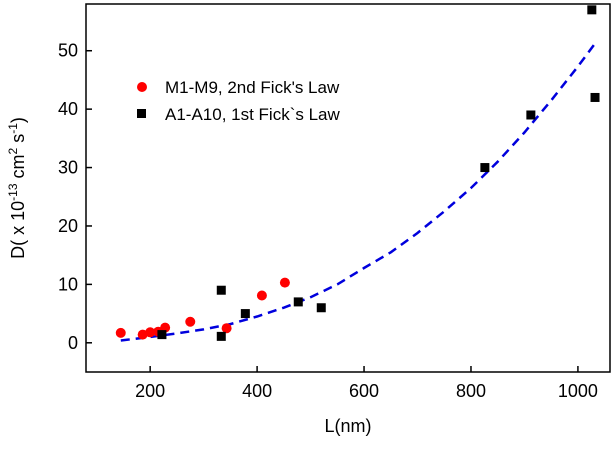 The width and height of the screenshot is (612, 450). Describe the element at coordinates (68, 226) in the screenshot. I see `y-tick-label: 20` at that location.